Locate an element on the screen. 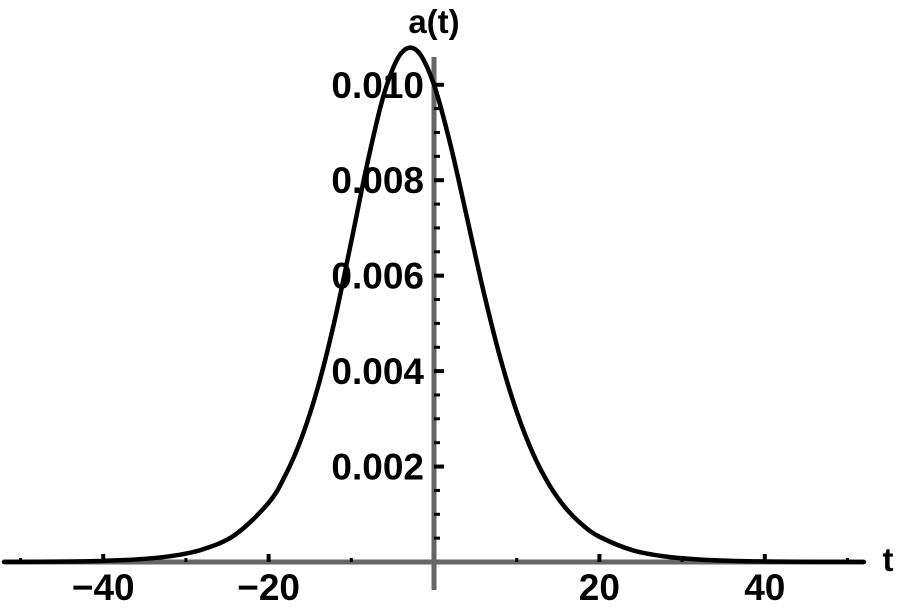 This screenshot has width=900, height=614. x-tick-label: 40 is located at coordinates (764, 587).